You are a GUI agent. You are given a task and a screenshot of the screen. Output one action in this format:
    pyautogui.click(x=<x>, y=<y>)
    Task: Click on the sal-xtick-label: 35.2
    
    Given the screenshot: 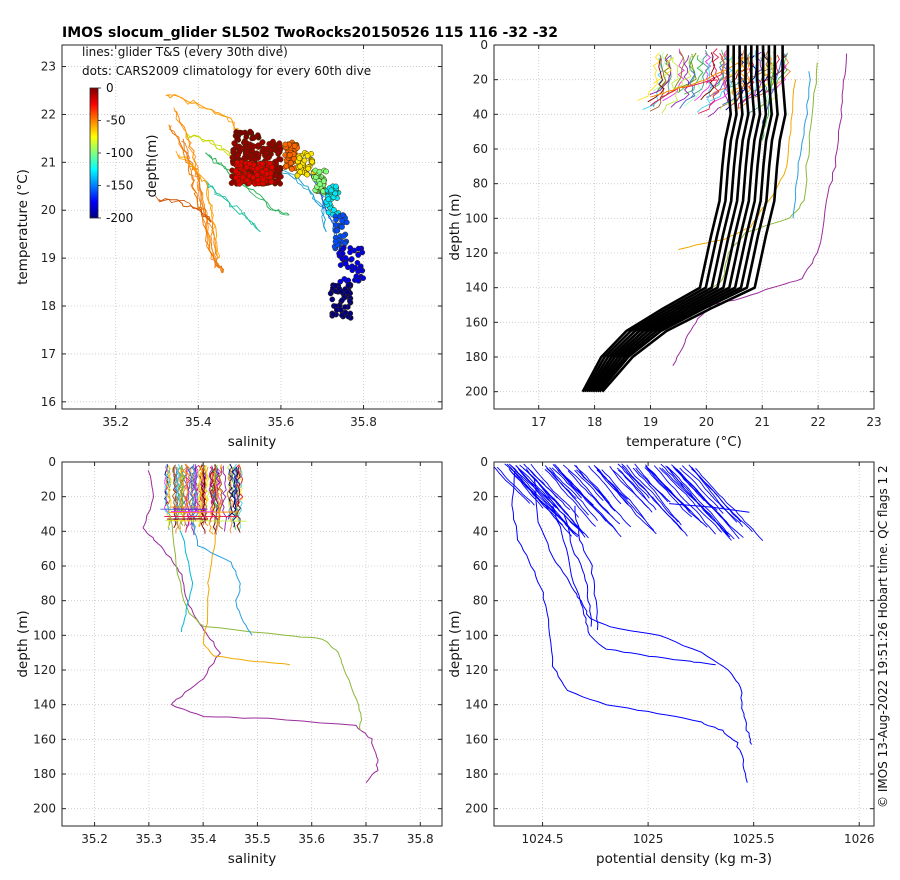 What is the action you would take?
    pyautogui.click(x=94, y=839)
    